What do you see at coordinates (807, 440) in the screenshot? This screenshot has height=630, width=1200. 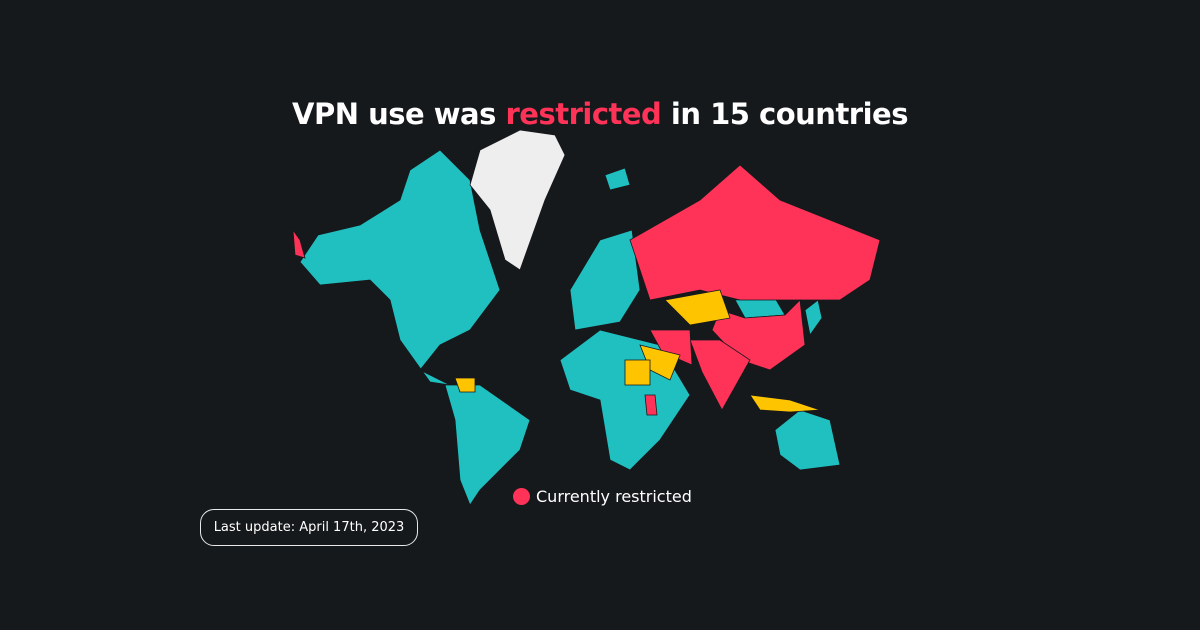 I see `australia` at bounding box center [807, 440].